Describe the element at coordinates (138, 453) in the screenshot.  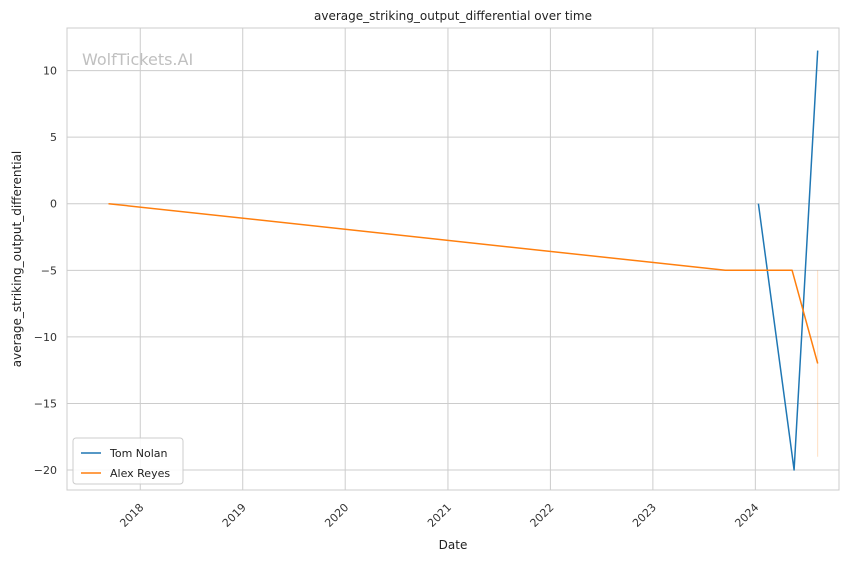
I see `legend-label-tom-nolan: Tom Nolan` at that location.